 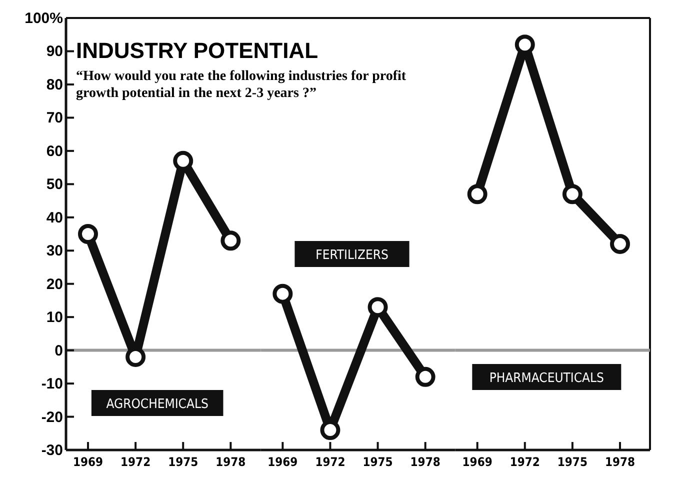 I want to click on y-tick-label: 40, so click(x=54, y=217).